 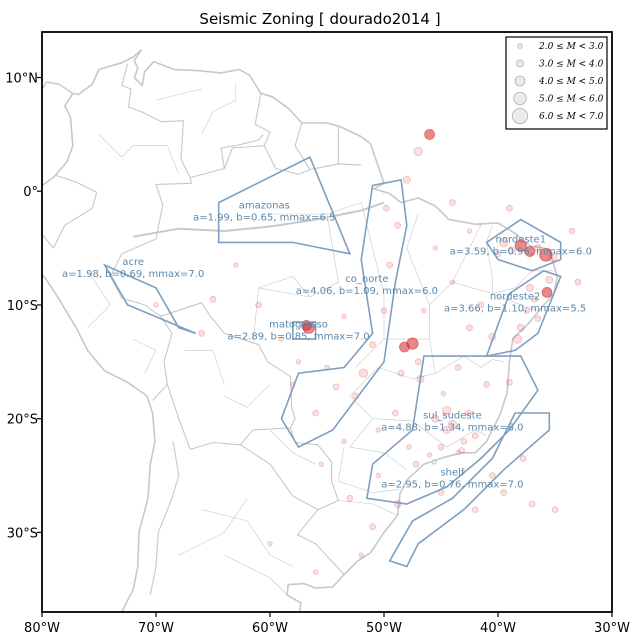 What do you see at coordinates (384, 628) in the screenshot?
I see `x-tick-label: 50°W` at bounding box center [384, 628].